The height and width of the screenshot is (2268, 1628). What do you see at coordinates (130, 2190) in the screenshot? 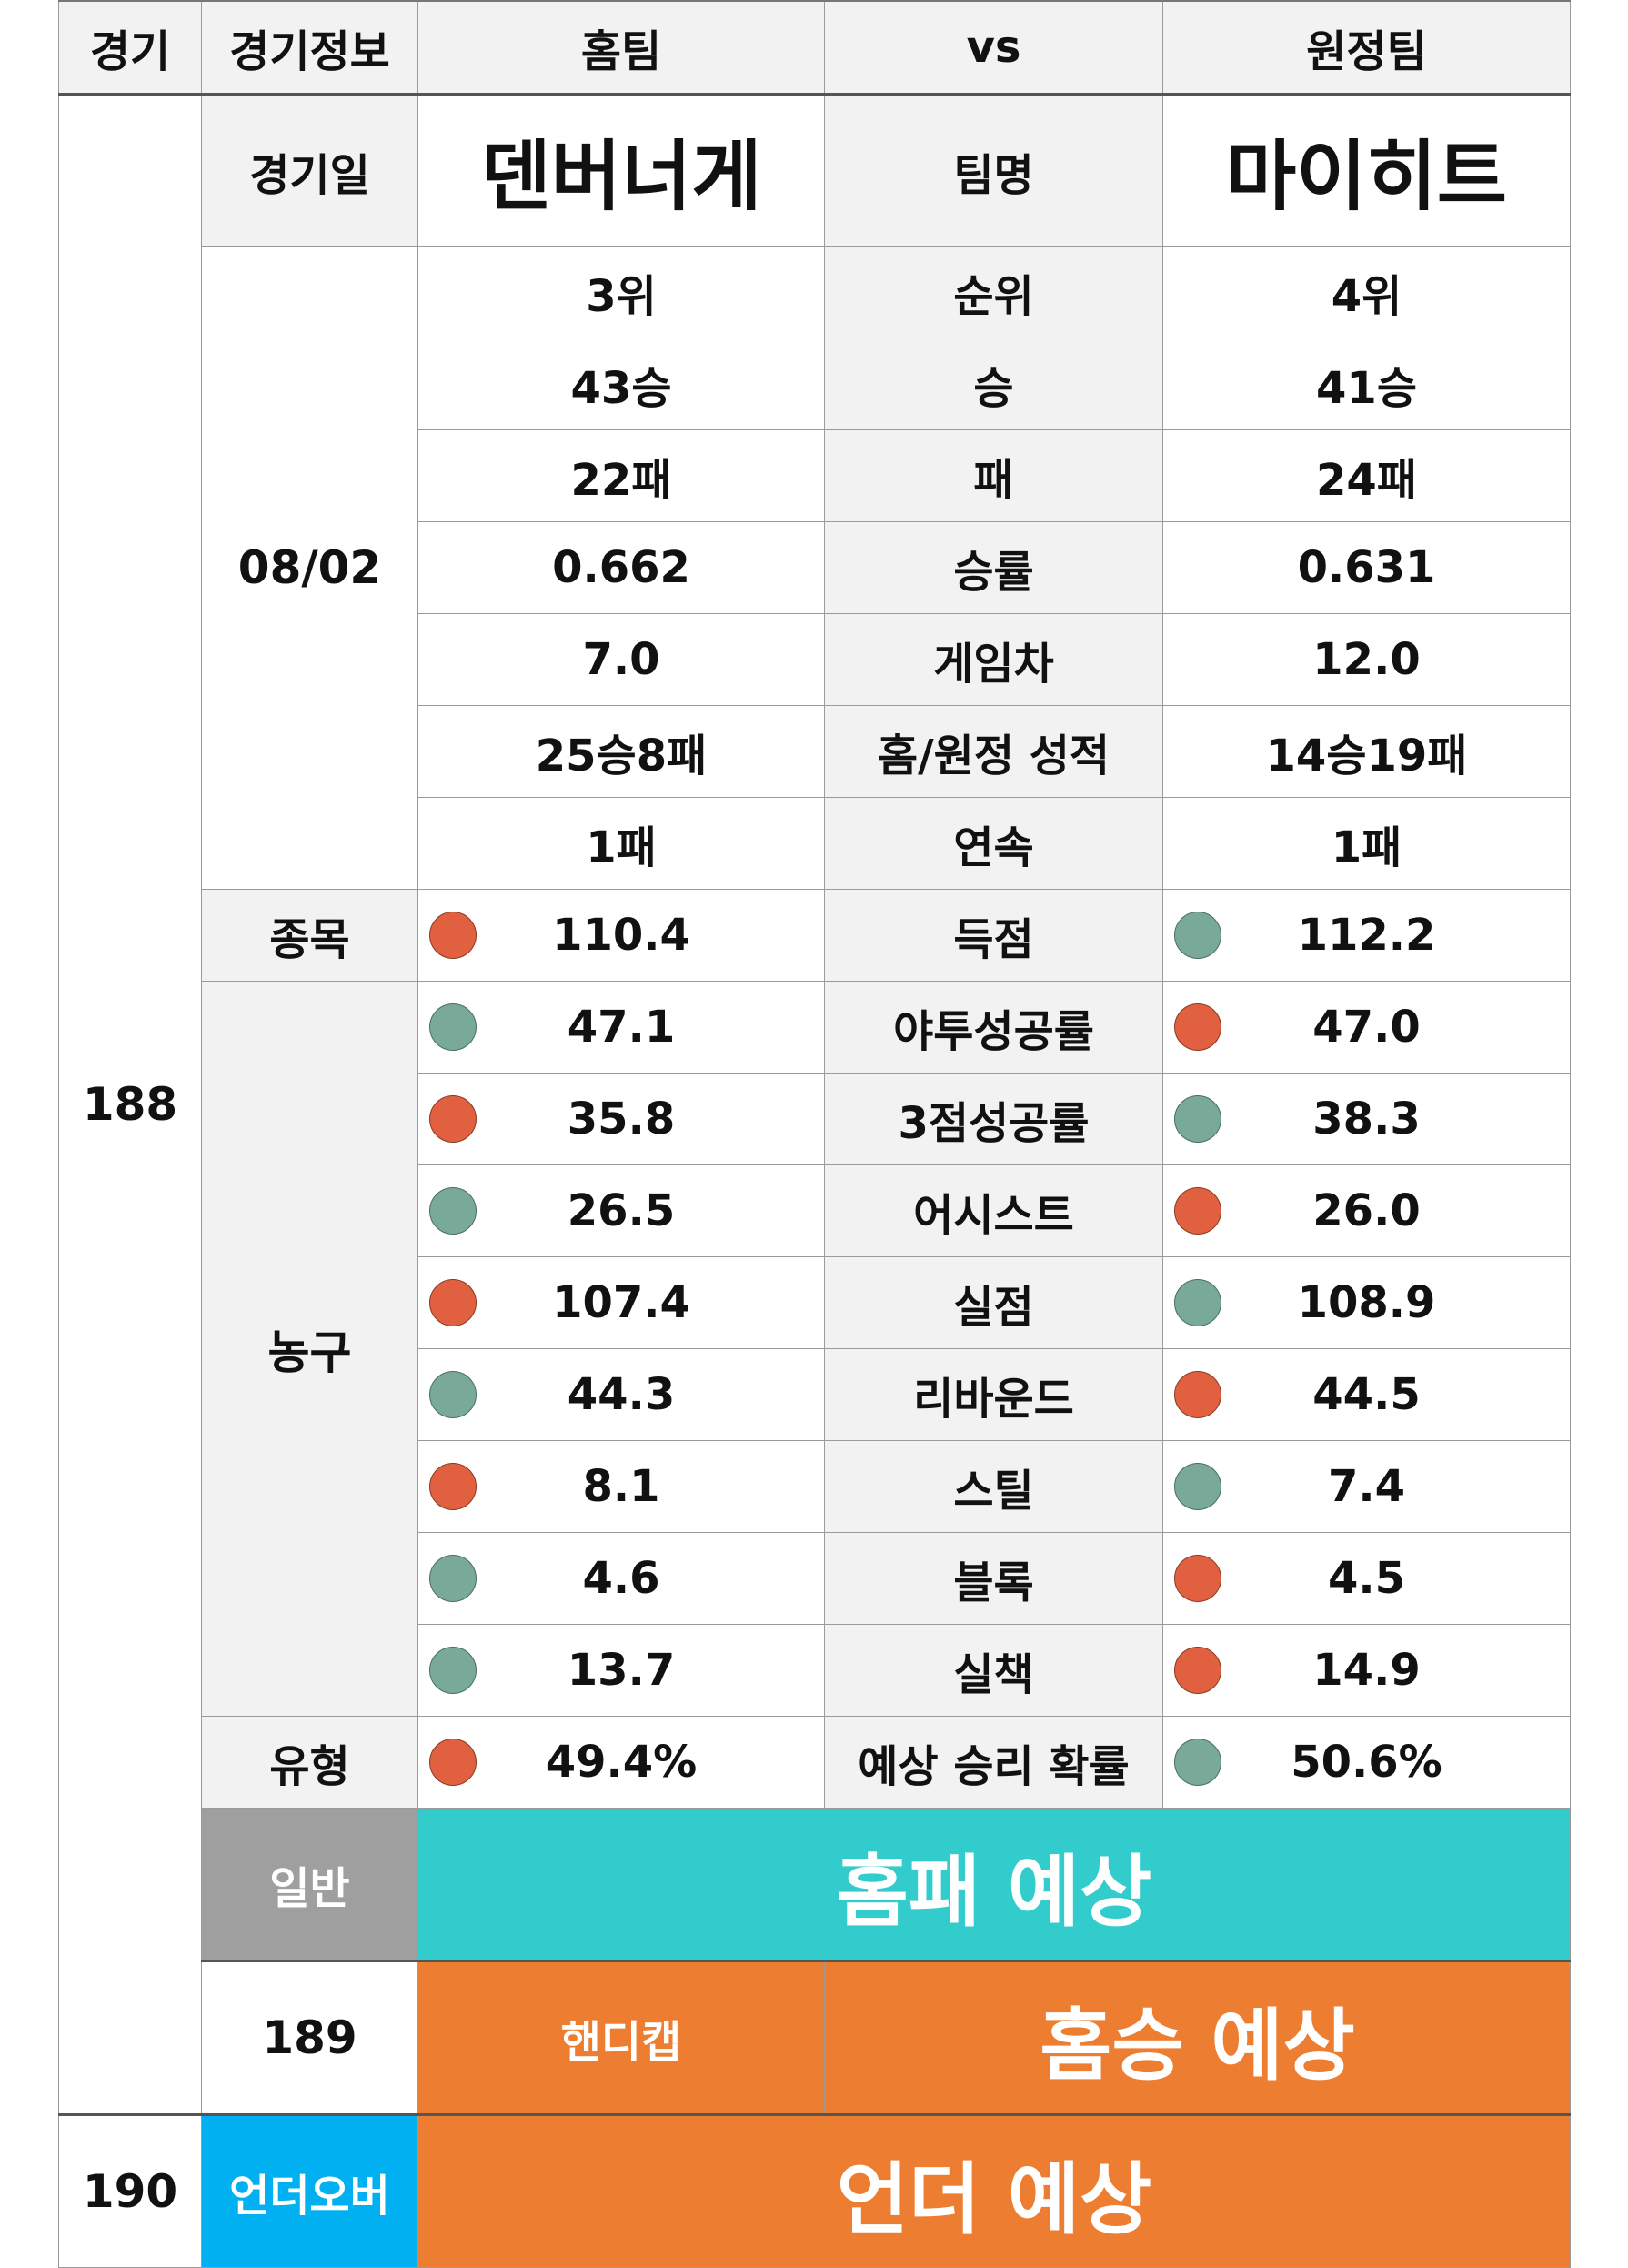
I see `game-number-190: 190` at bounding box center [130, 2190].